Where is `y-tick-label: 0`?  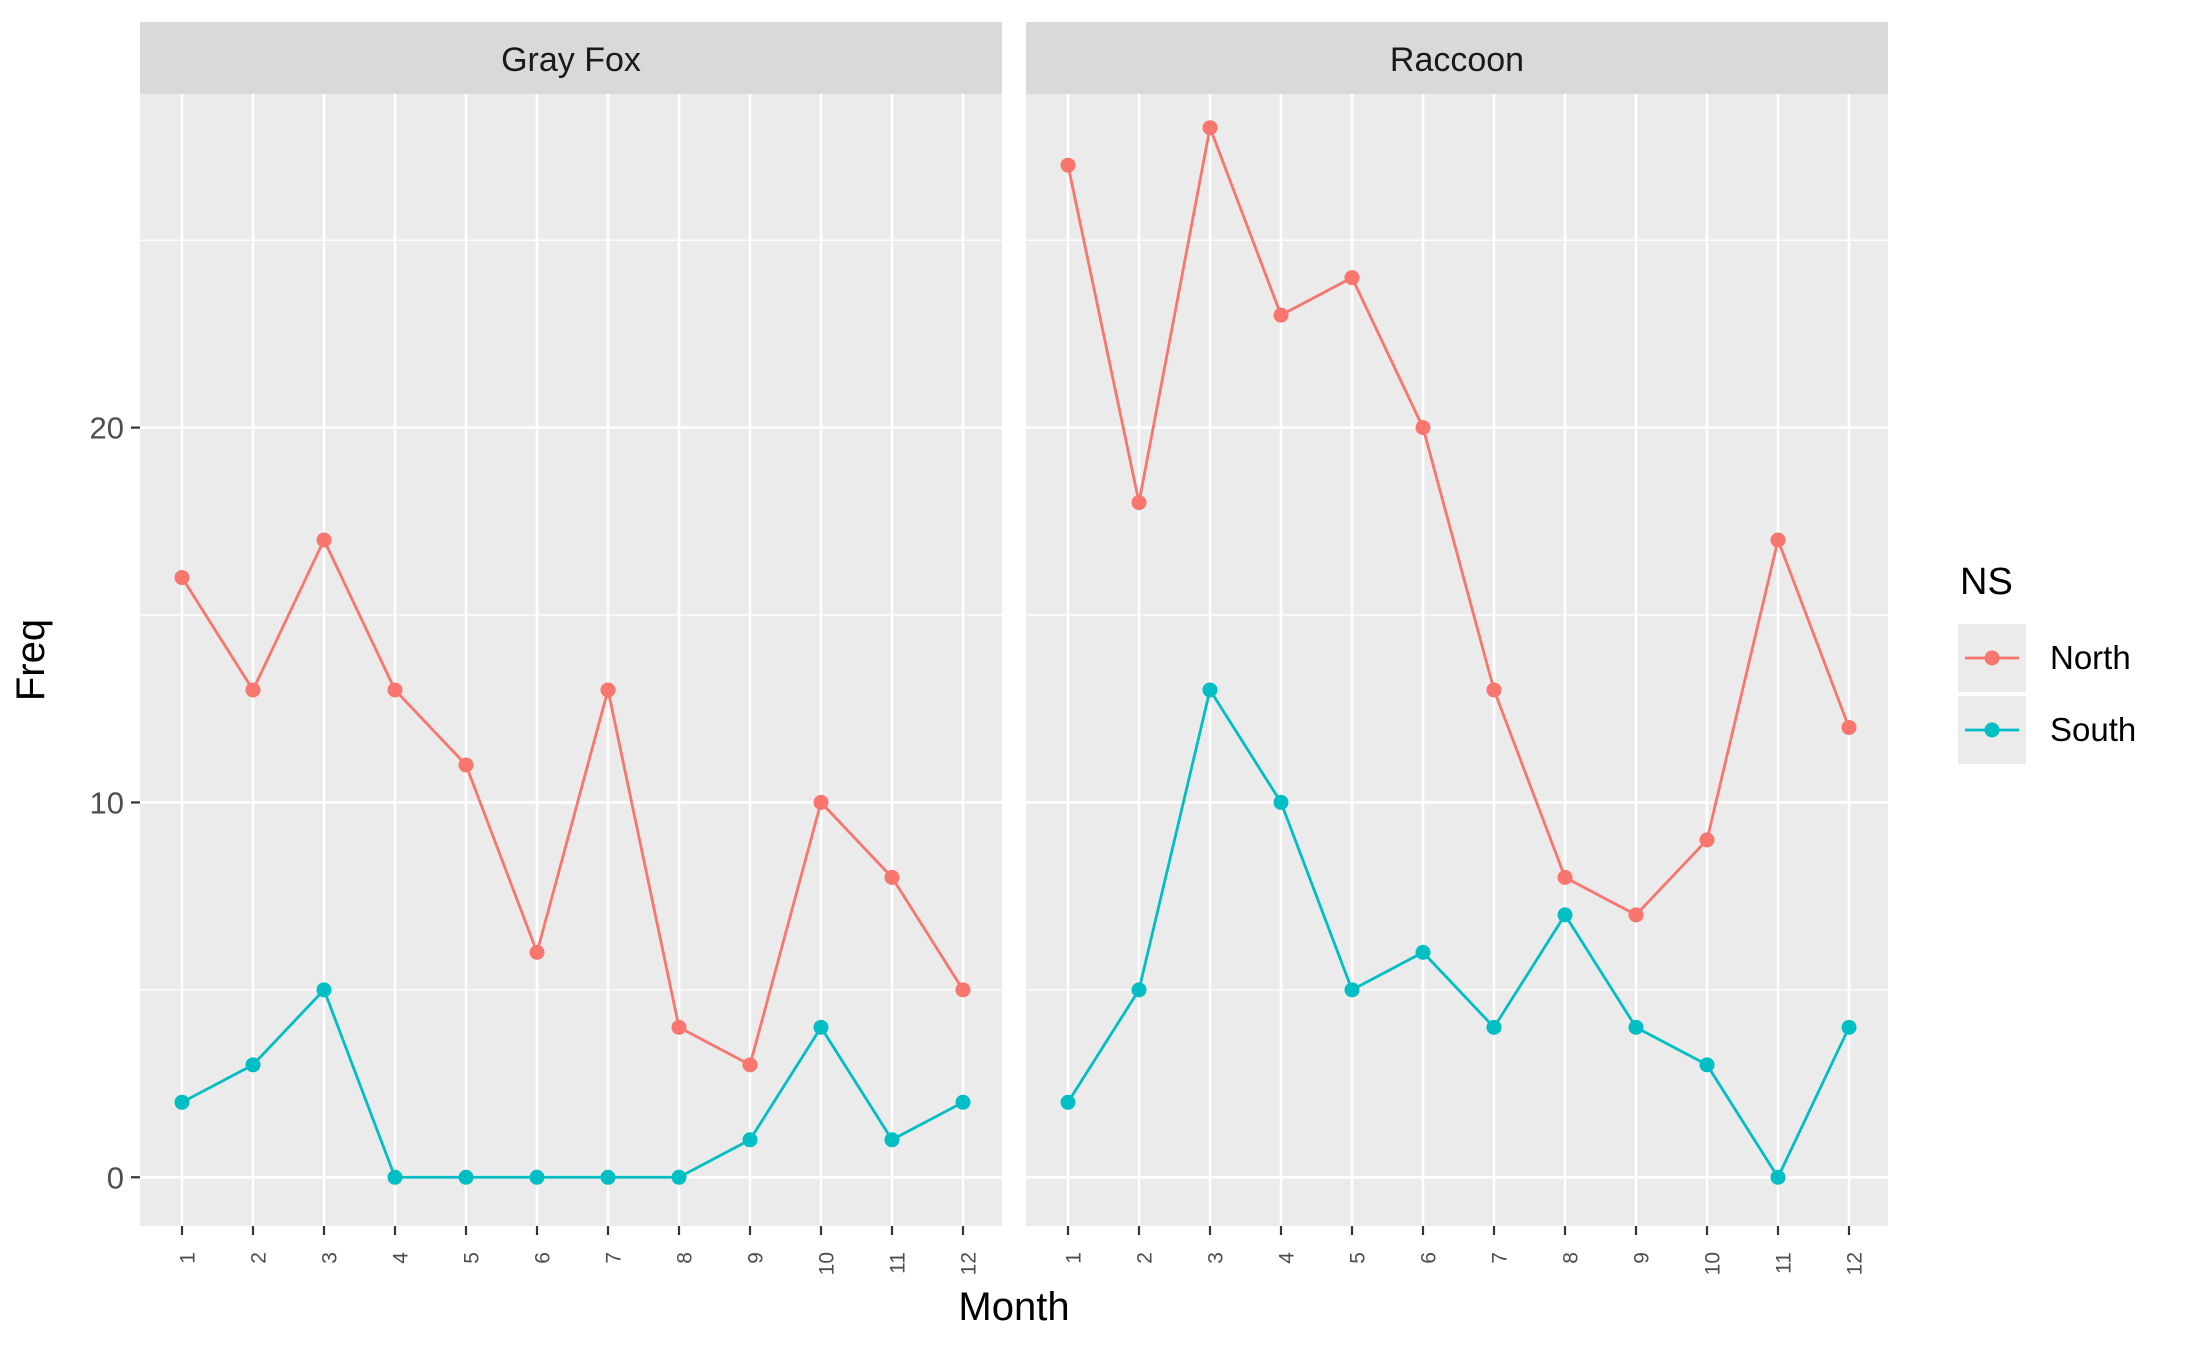
y-tick-label: 0 is located at coordinates (115, 1177).